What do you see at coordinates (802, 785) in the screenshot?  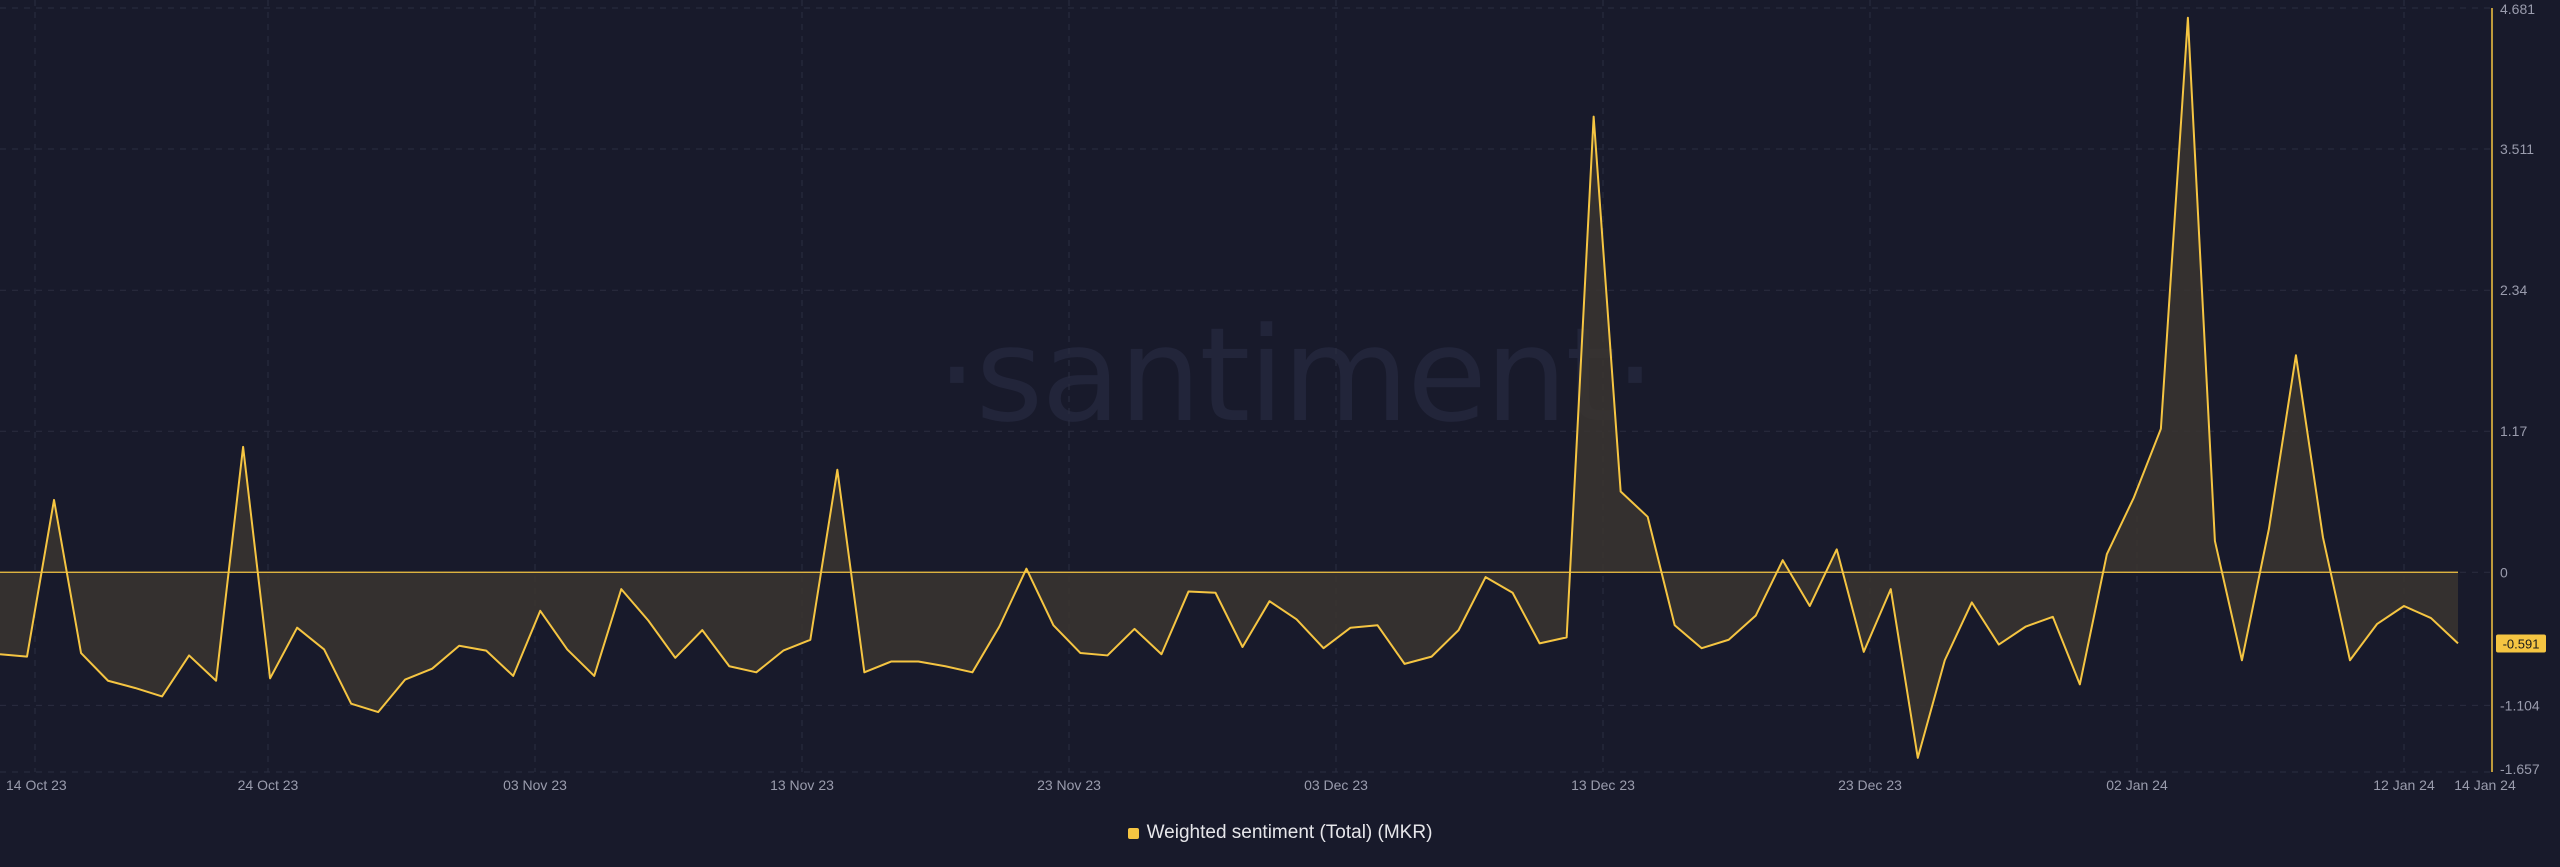 I see `x-tick-label-3: 13 Nov 23` at bounding box center [802, 785].